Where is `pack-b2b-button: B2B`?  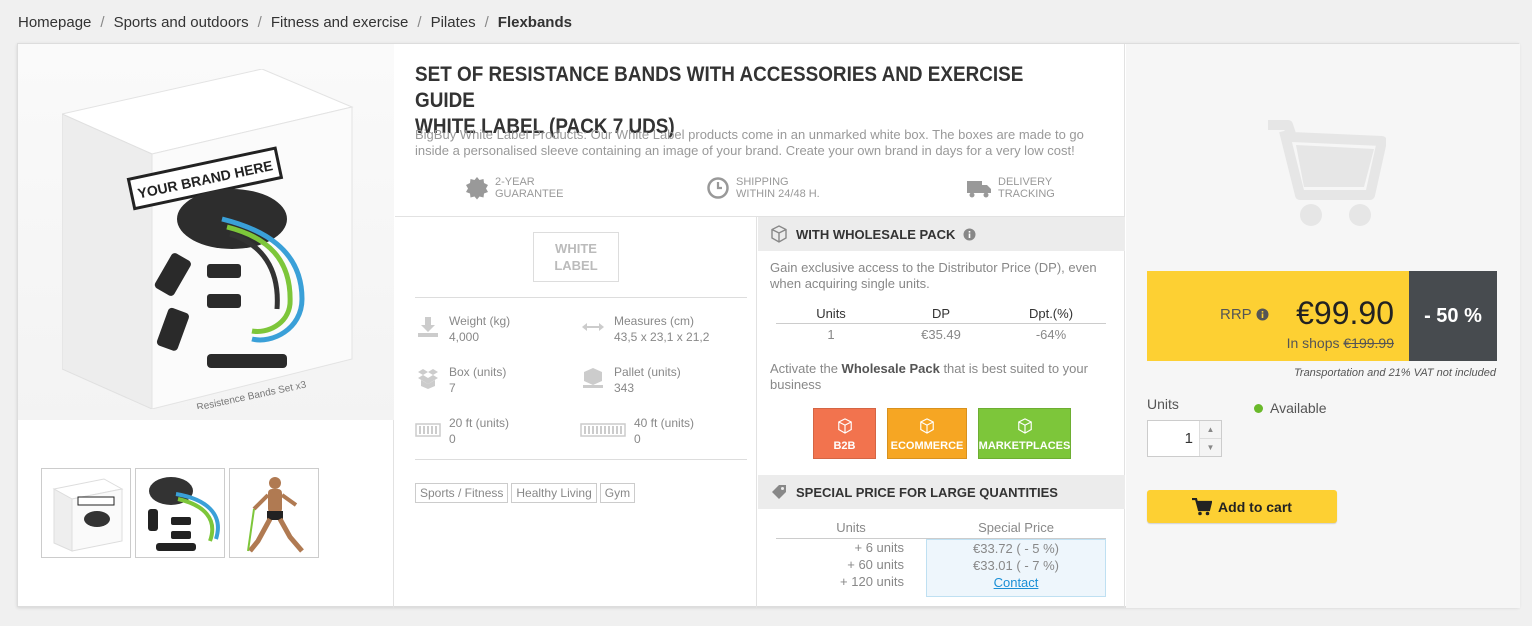 pack-b2b-button: B2B is located at coordinates (844, 433).